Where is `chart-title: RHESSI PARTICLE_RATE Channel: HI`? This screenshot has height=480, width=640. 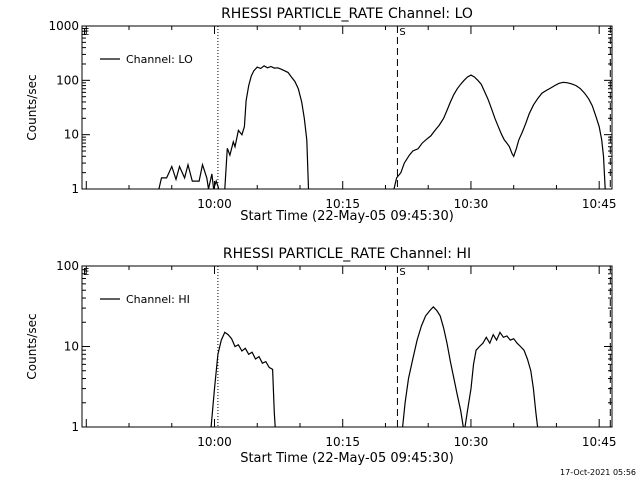 chart-title: RHESSI PARTICLE_RATE Channel: HI is located at coordinates (347, 254).